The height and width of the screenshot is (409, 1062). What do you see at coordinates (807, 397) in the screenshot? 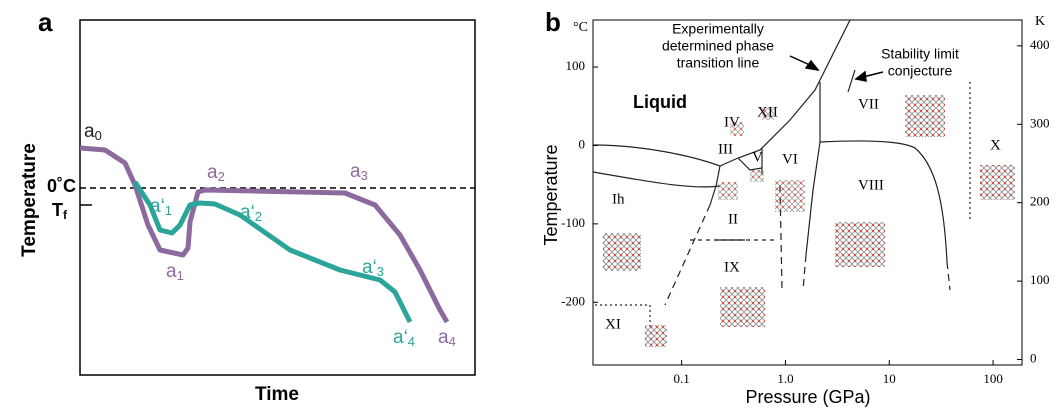
I see `x-label: Pressure (GPa)` at bounding box center [807, 397].